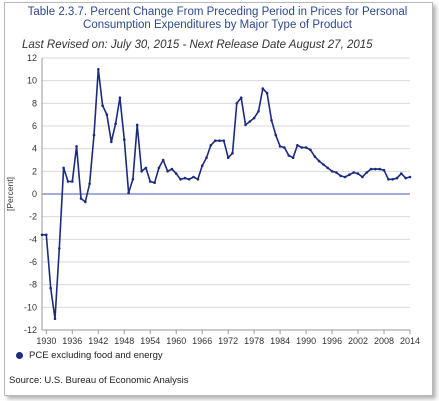  What do you see at coordinates (32, 81) in the screenshot?
I see `y-tick-label: 10` at bounding box center [32, 81].